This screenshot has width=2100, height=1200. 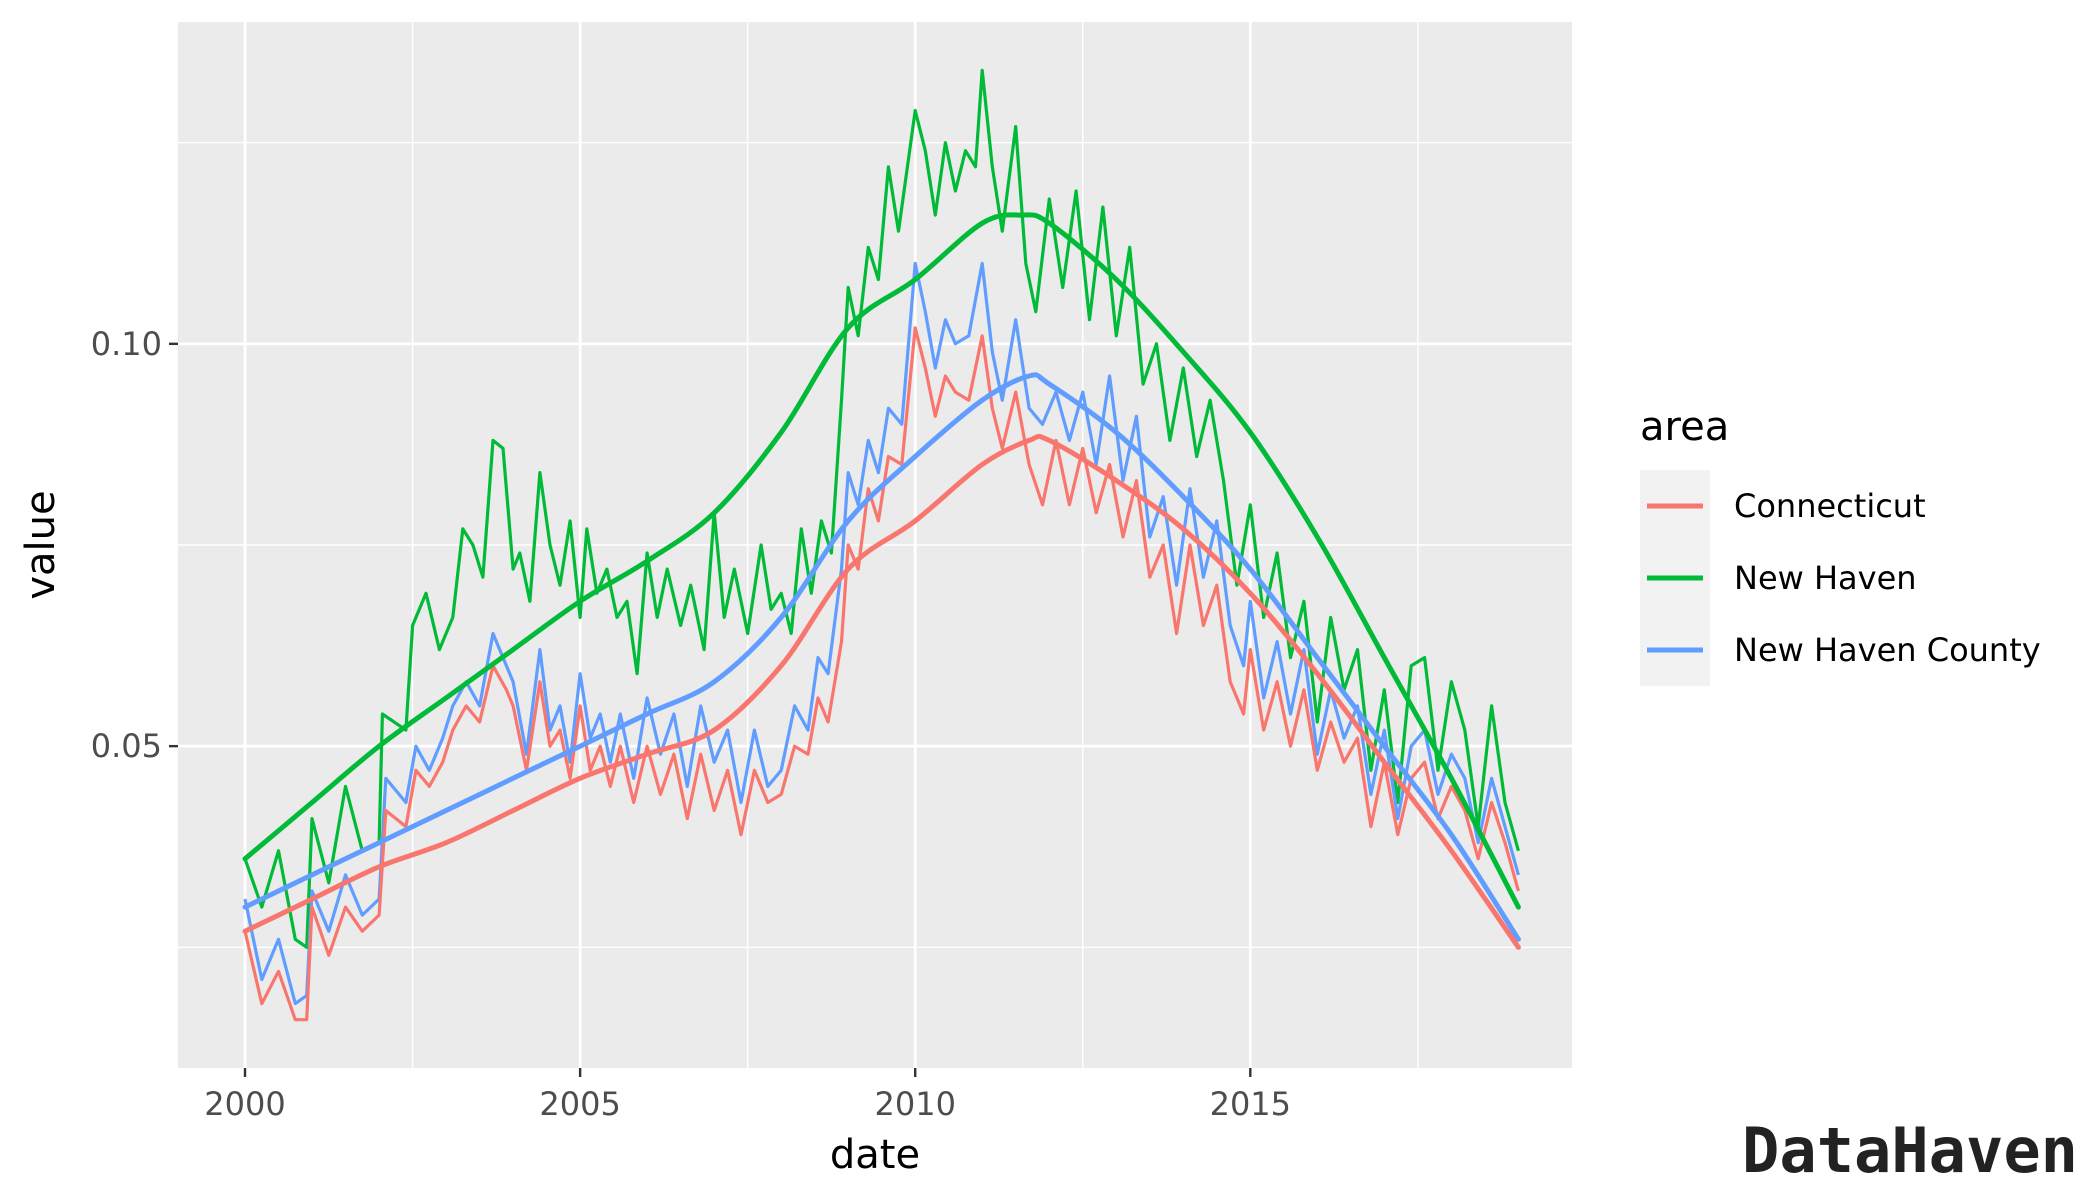 I want to click on x-axis-title: date, so click(x=875, y=1155).